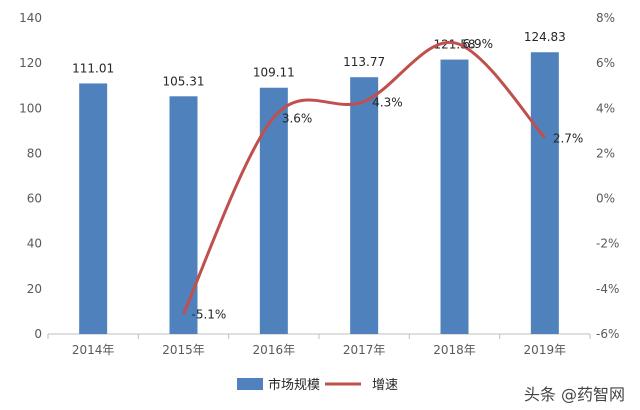 The height and width of the screenshot is (410, 640). What do you see at coordinates (607, 334) in the screenshot?
I see `y-right-tick-label: -6%` at bounding box center [607, 334].